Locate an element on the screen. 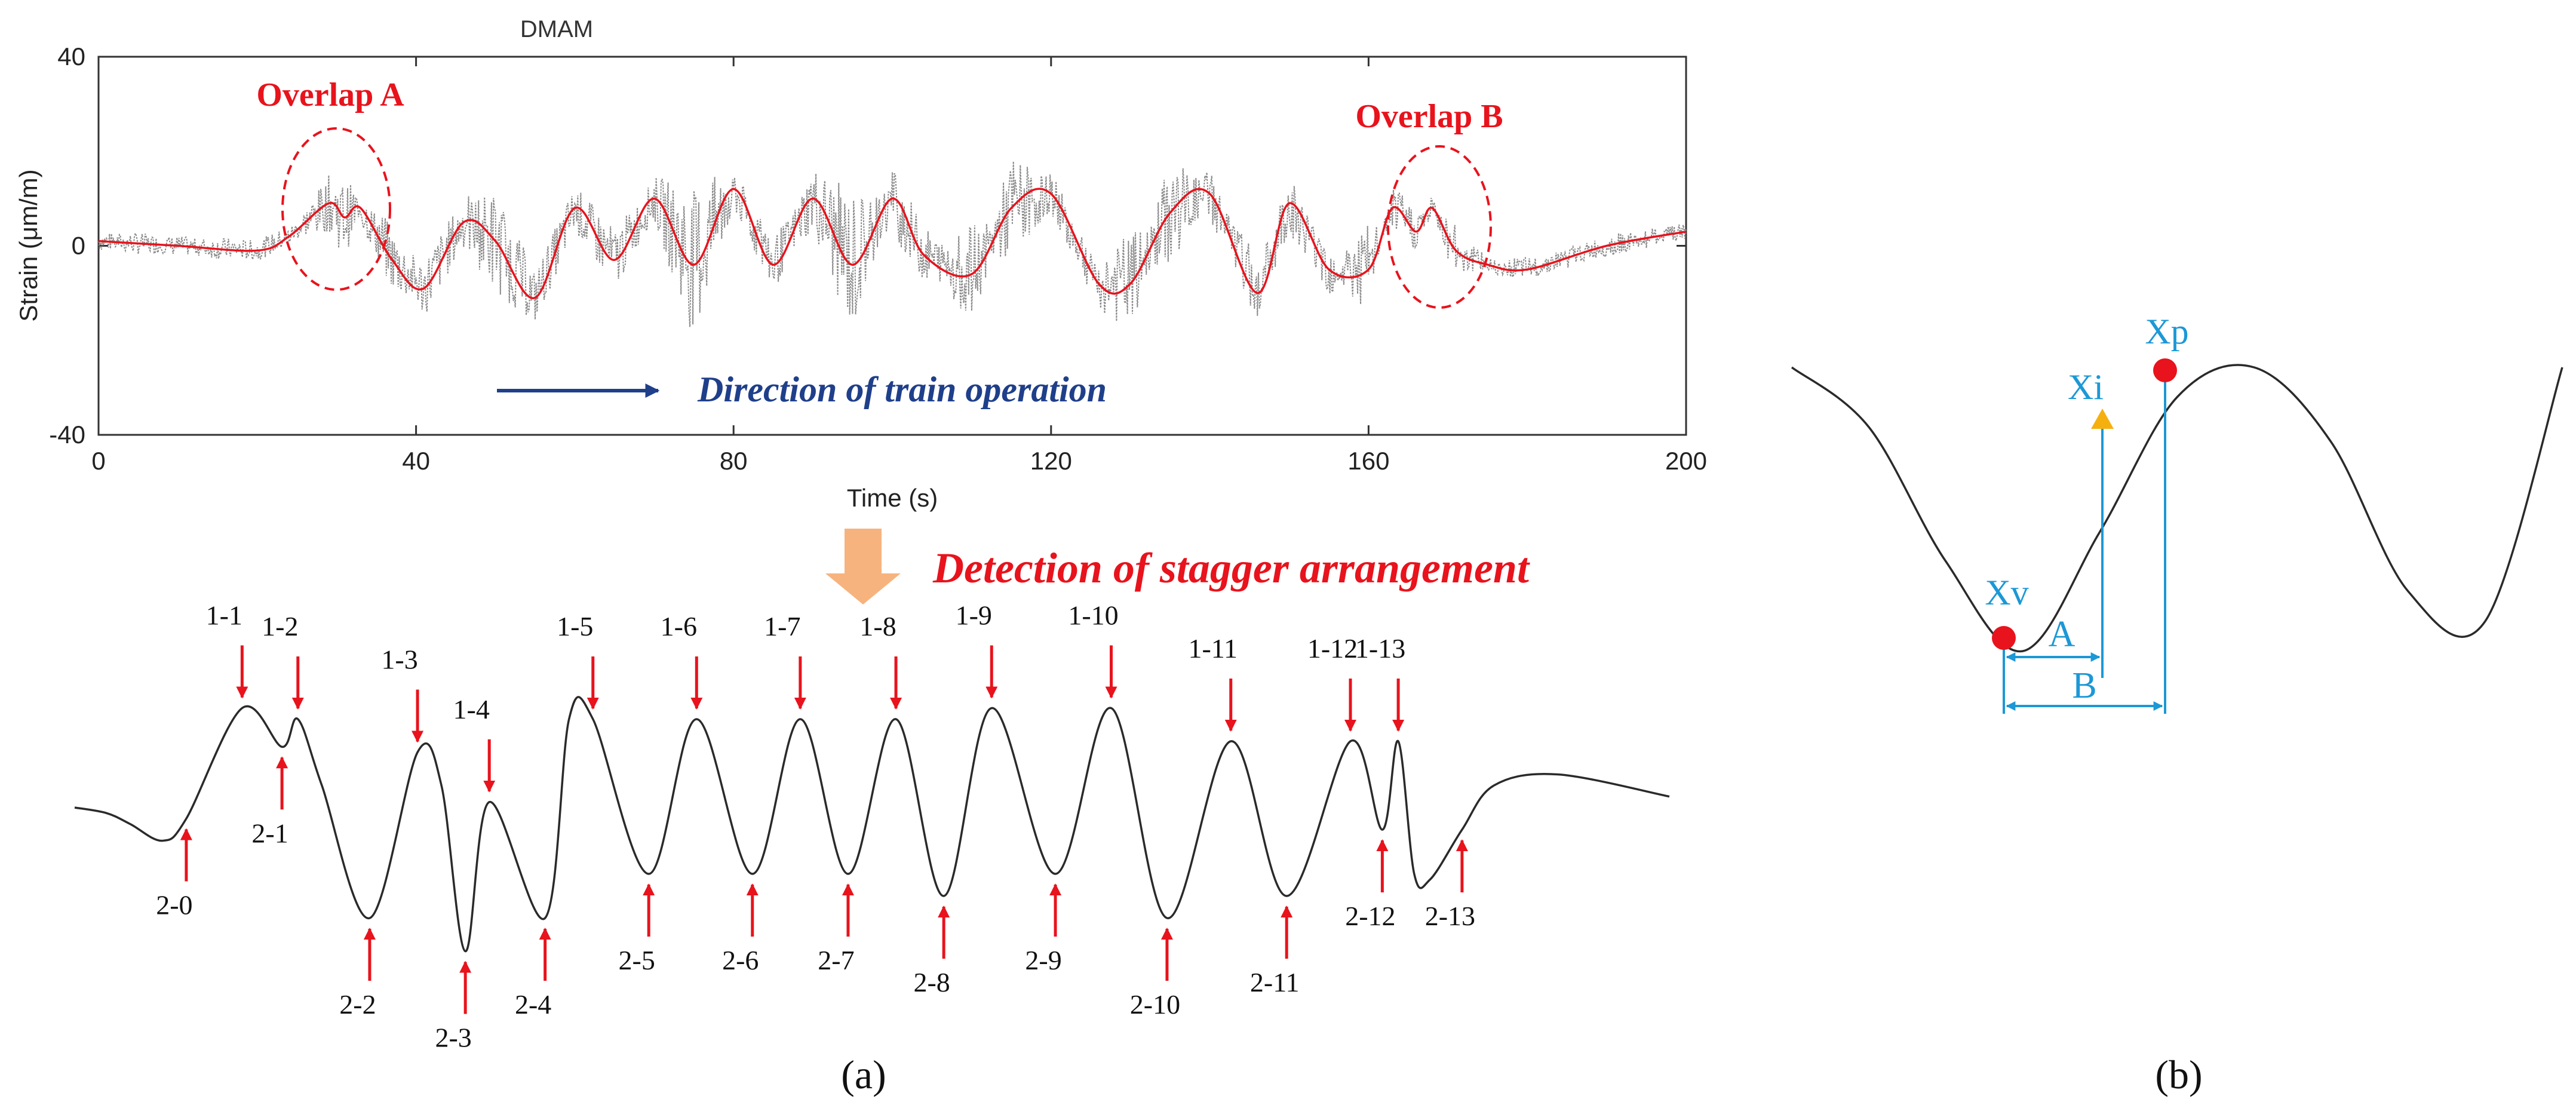  stagger-waveform-line is located at coordinates (2177, 508).